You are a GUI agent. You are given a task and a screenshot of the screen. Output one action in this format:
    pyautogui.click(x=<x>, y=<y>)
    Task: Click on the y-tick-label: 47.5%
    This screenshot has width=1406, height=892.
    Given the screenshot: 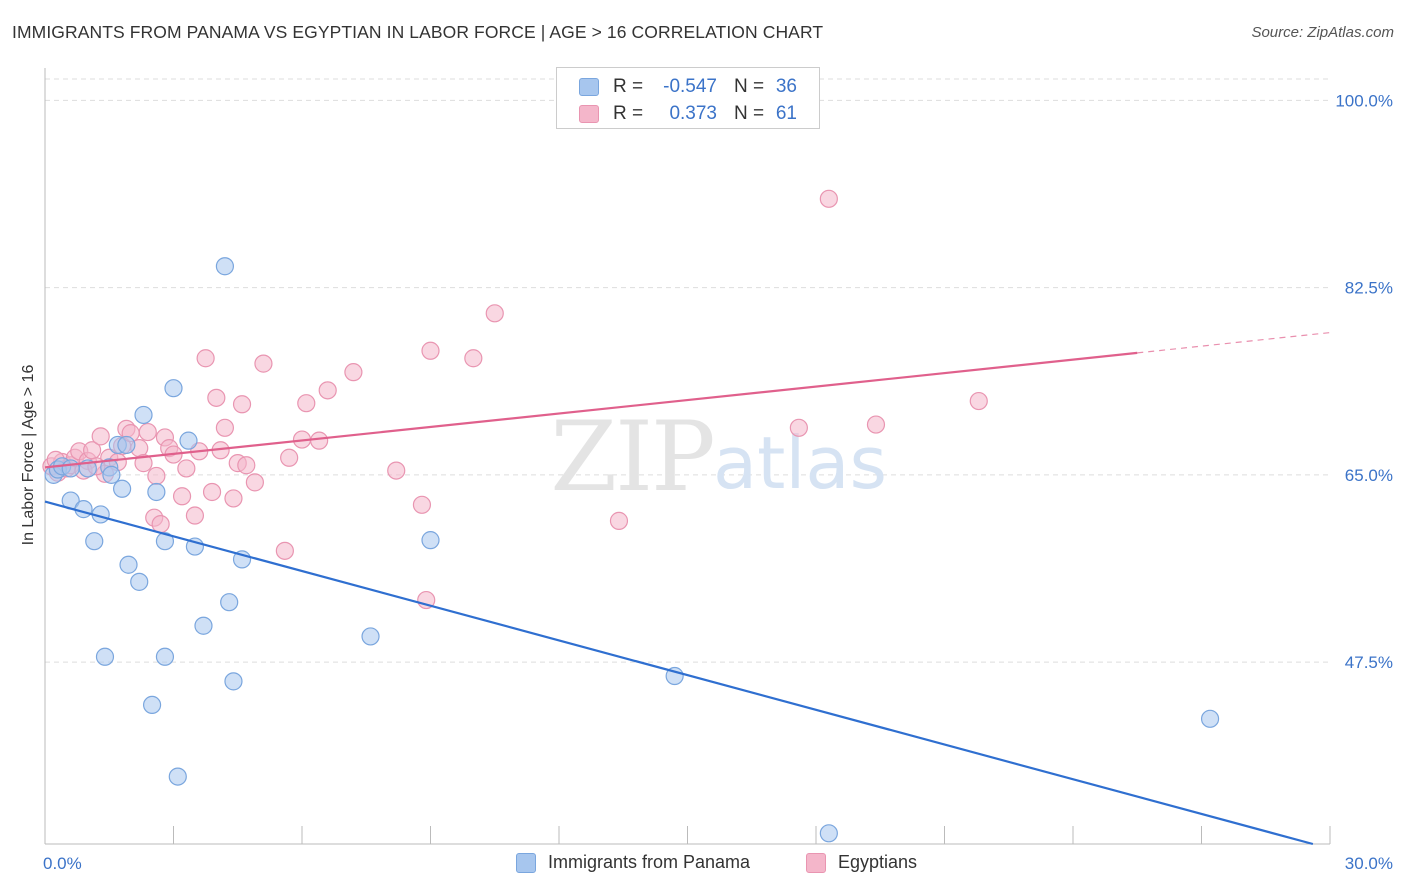 What is the action you would take?
    pyautogui.click(x=1369, y=662)
    